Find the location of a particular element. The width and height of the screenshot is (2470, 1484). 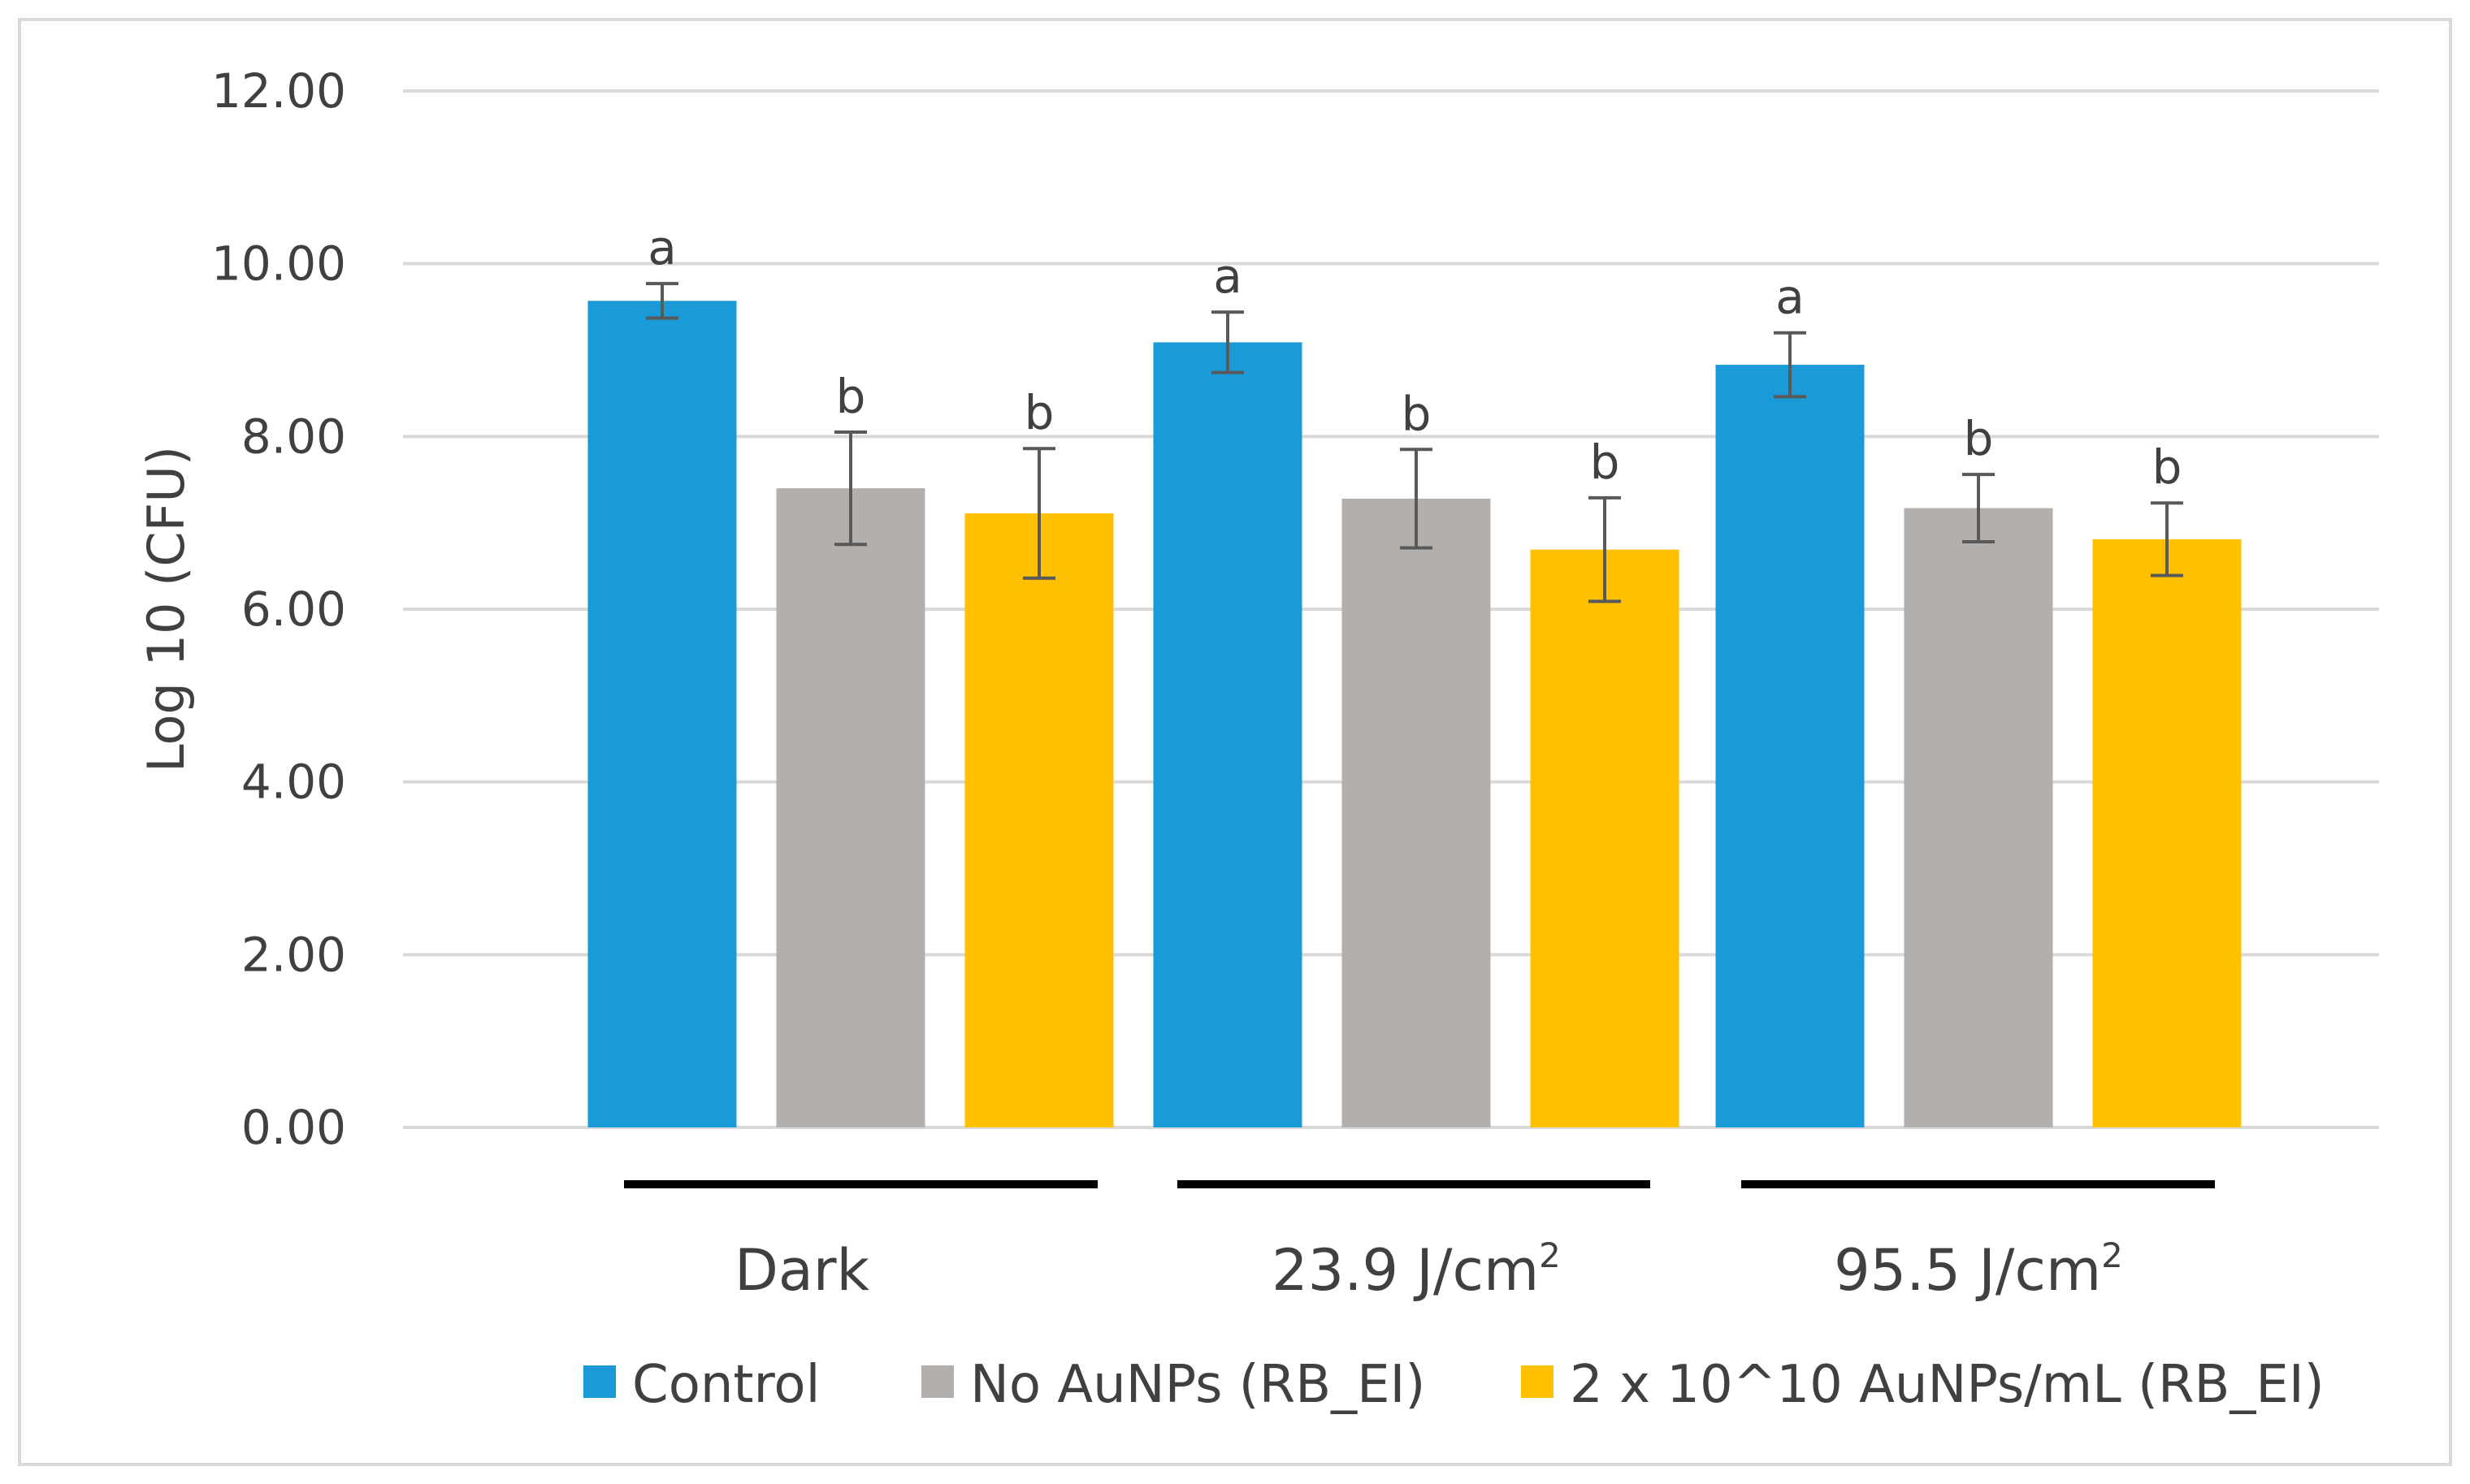

y-tick-label: 10.00 is located at coordinates (278, 264).